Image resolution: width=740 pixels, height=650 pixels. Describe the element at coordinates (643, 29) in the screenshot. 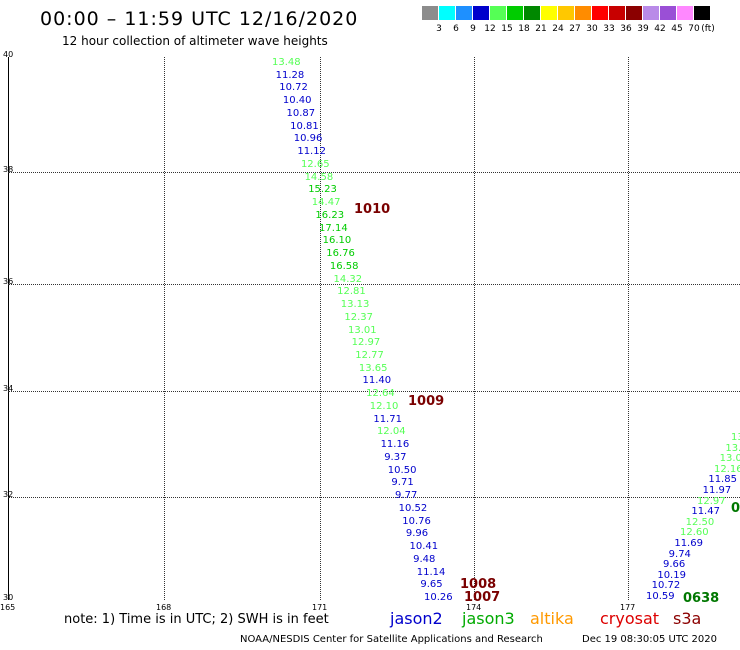

I see `legend-value-label: 39` at that location.